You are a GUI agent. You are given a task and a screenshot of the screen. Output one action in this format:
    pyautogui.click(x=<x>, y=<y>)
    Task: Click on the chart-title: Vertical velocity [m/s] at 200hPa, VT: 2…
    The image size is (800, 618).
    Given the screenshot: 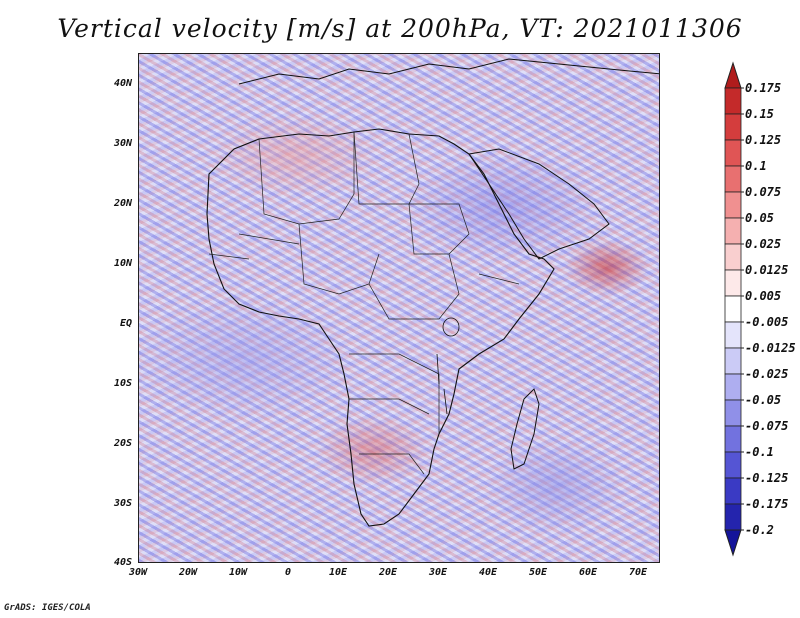 What is the action you would take?
    pyautogui.click(x=400, y=28)
    